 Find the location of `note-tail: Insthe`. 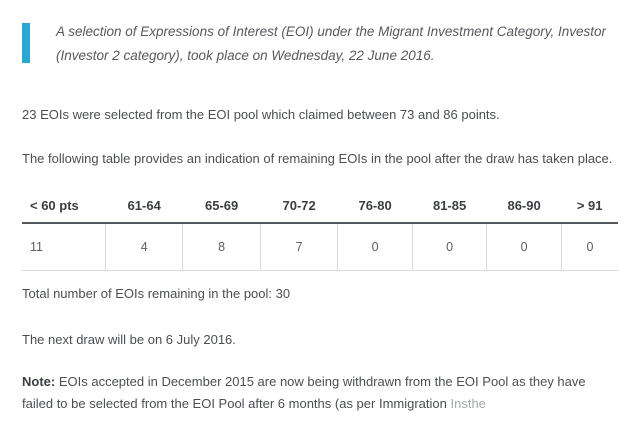

note-tail: Insthe is located at coordinates (468, 403).